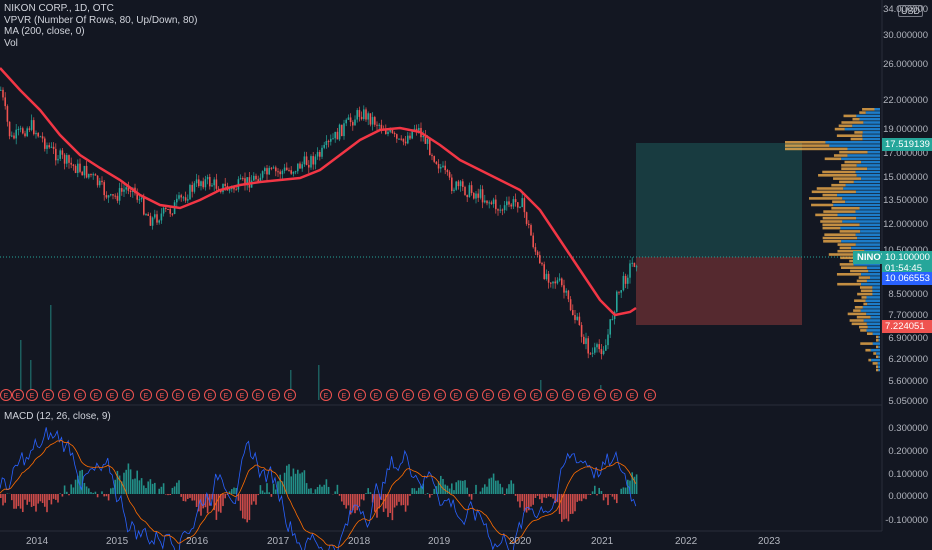  Describe the element at coordinates (911, 11) in the screenshot. I see `currency-badge: USD` at that location.